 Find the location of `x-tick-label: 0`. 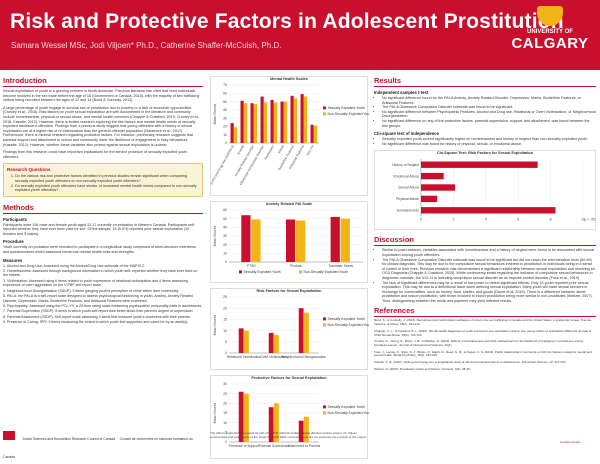

x-tick-label: 0 is located at coordinates (421, 220).